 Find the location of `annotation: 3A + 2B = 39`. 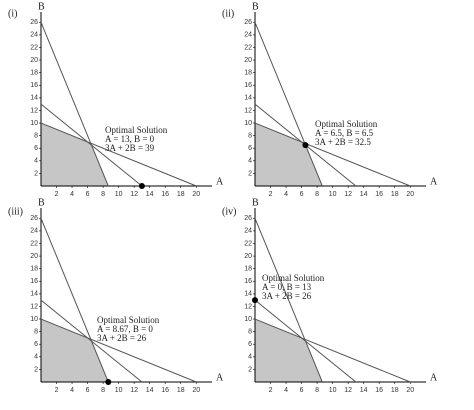

annotation: 3A + 2B = 39 is located at coordinates (130, 148).